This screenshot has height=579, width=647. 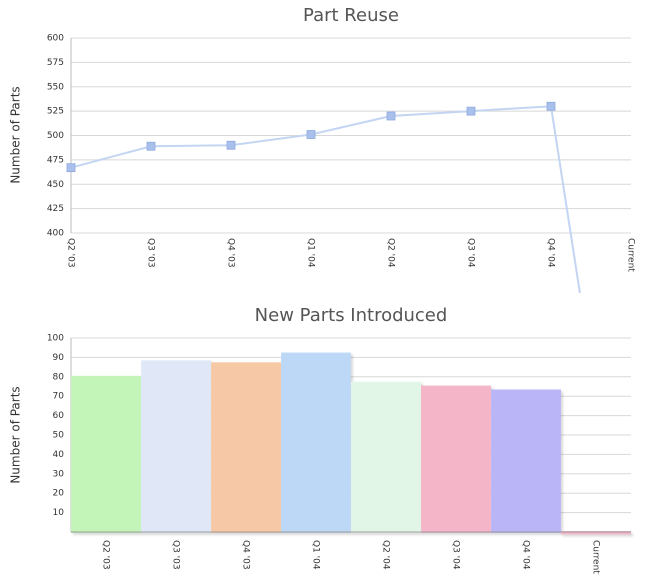 What do you see at coordinates (59, 377) in the screenshot?
I see `y-tick-label: 80` at bounding box center [59, 377].